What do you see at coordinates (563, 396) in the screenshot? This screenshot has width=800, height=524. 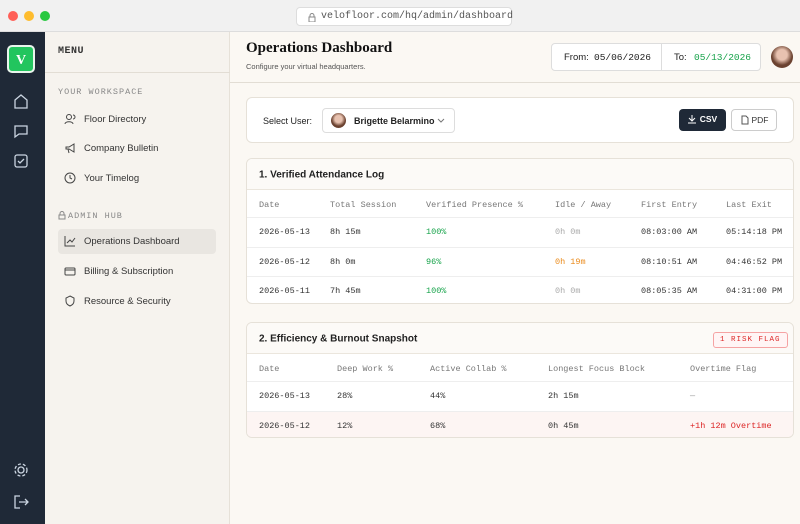 I see `table-cell: 2h 15m` at bounding box center [563, 396].